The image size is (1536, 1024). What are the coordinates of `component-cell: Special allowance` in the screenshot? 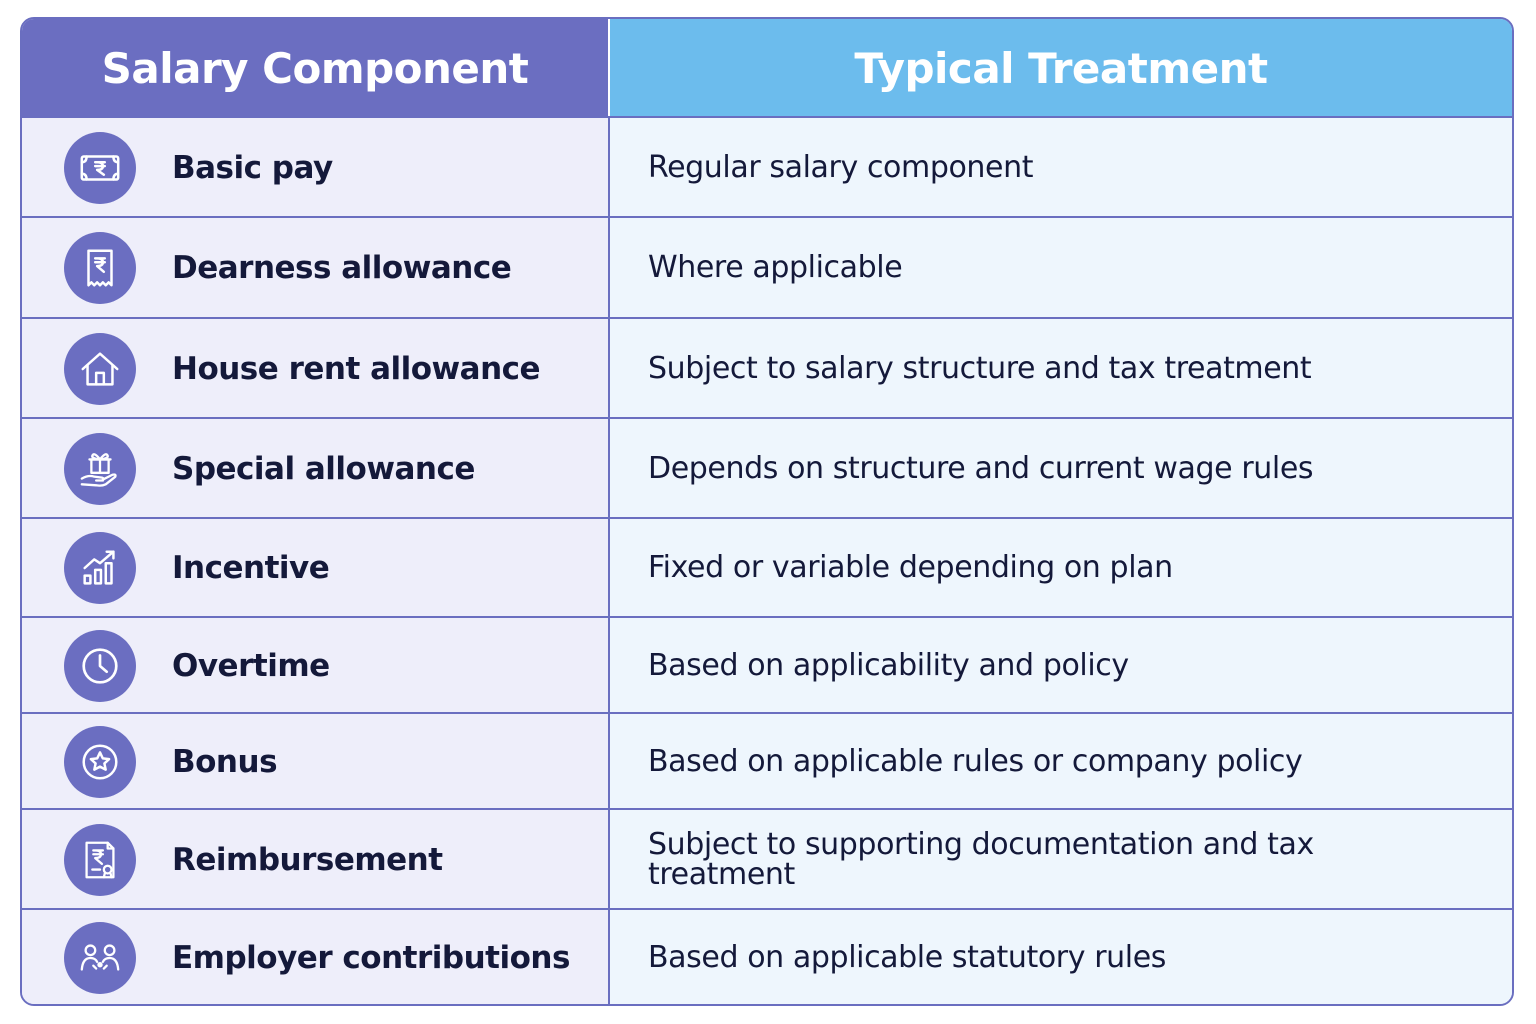 It's located at (315, 468).